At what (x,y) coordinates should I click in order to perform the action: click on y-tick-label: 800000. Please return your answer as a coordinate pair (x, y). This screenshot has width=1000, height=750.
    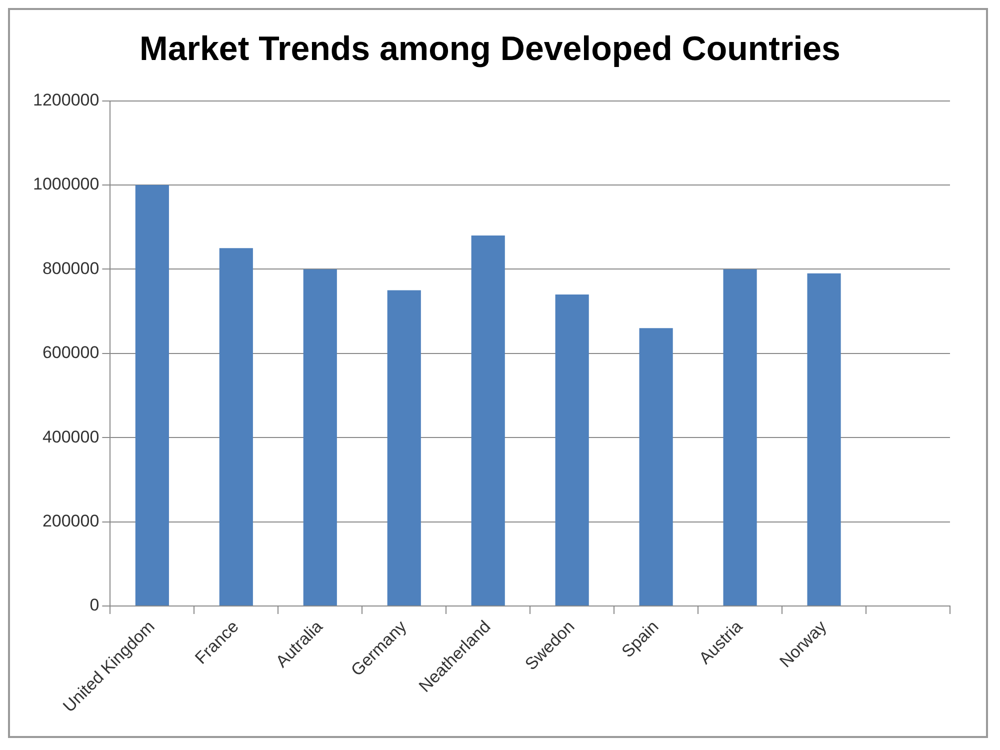
    Looking at the image, I should click on (71, 268).